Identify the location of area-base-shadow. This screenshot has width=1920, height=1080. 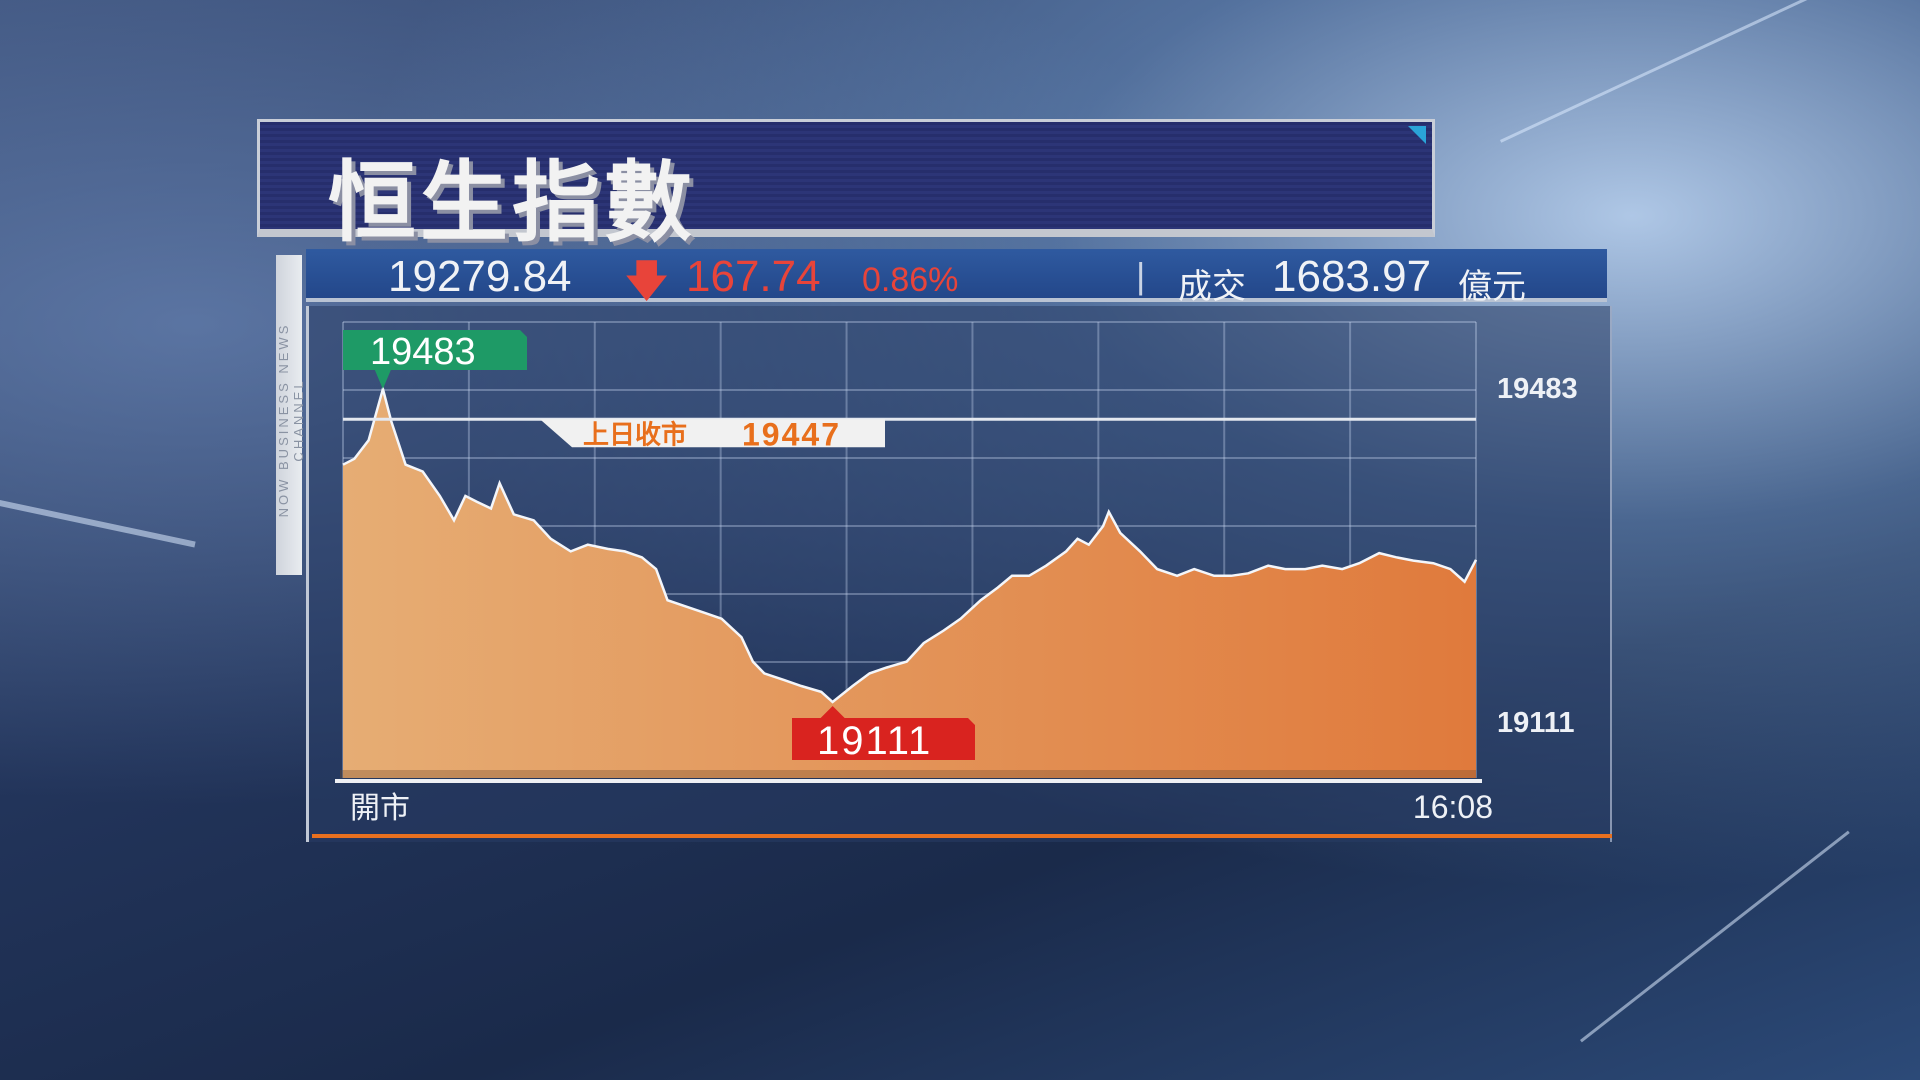
(908, 774).